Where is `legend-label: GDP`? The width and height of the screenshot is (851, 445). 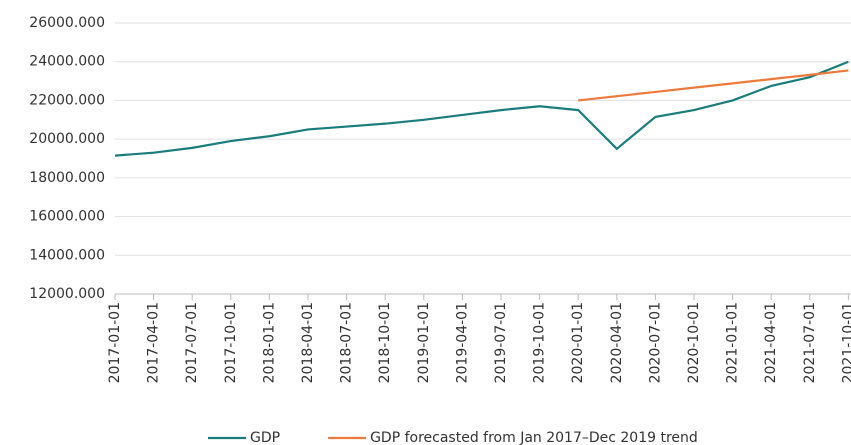 legend-label: GDP is located at coordinates (265, 437).